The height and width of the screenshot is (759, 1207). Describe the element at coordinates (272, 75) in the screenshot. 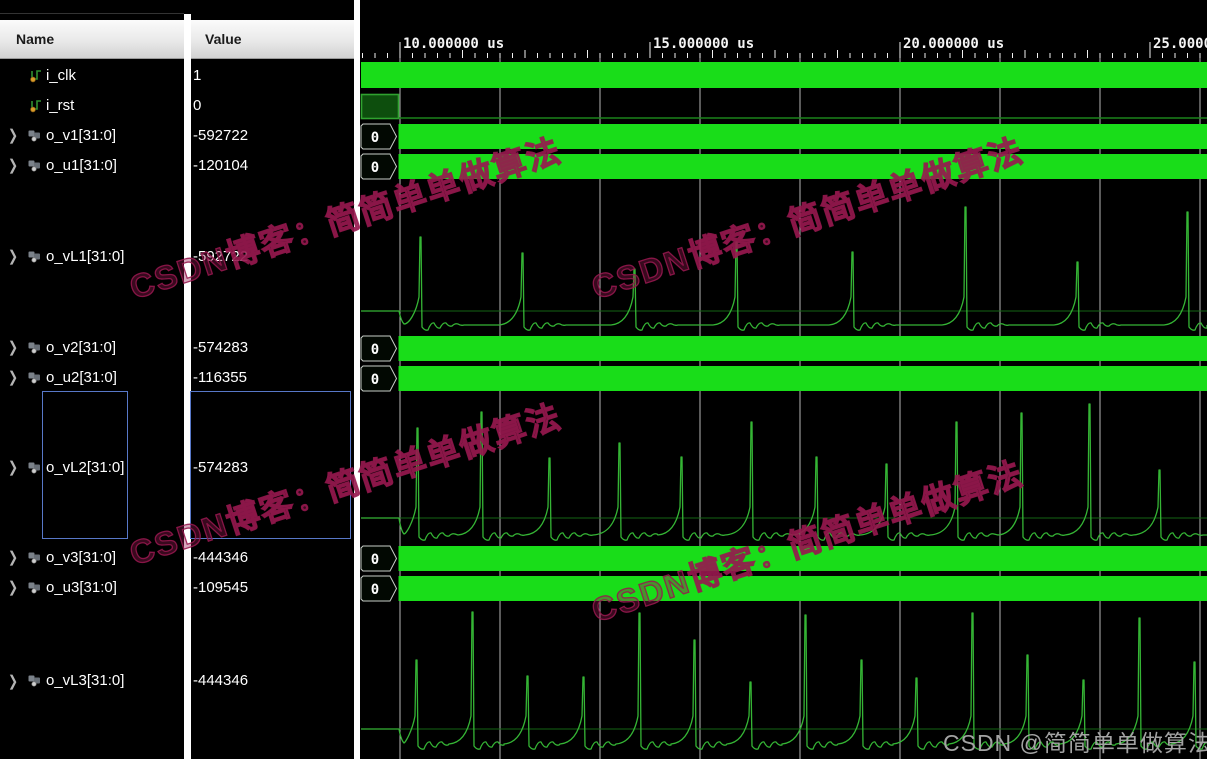

I see `value-row-i_clk: 1` at that location.